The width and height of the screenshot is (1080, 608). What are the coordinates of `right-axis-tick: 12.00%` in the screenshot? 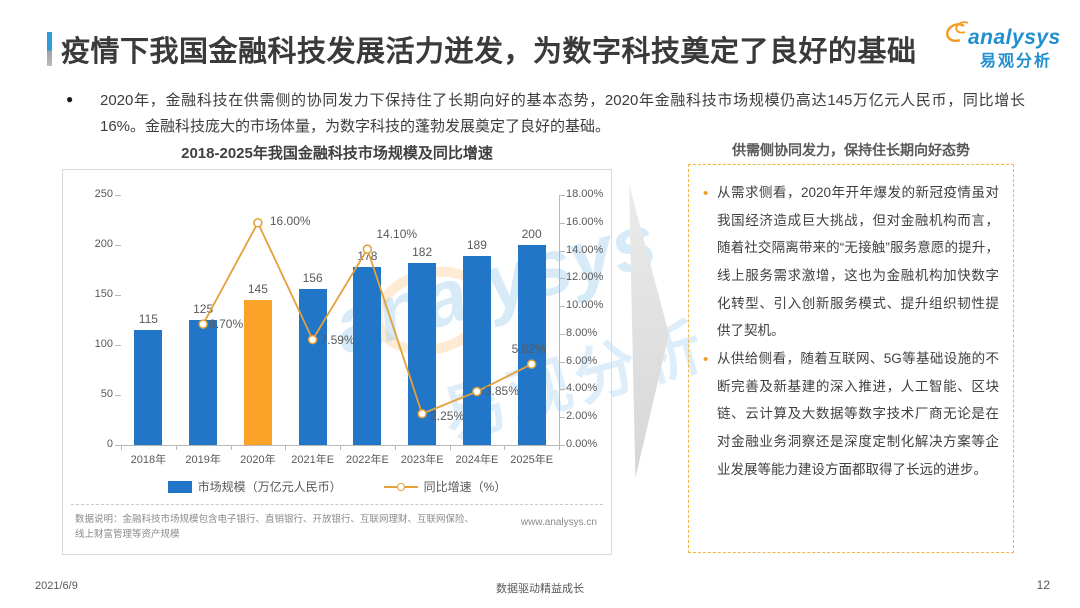 It's located at (585, 277).